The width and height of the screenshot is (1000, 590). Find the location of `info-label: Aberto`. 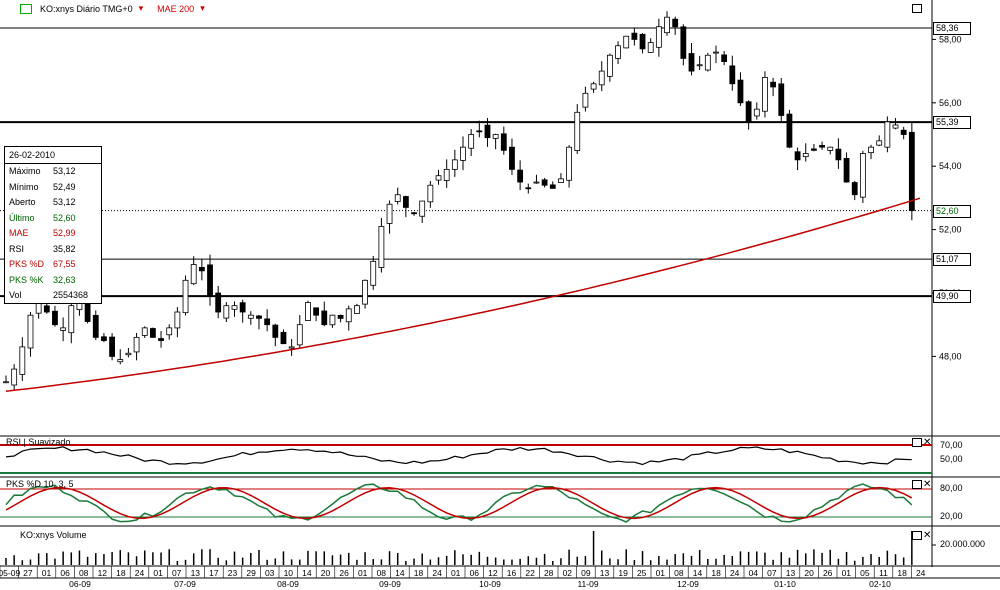

info-label: Aberto is located at coordinates (22, 202).